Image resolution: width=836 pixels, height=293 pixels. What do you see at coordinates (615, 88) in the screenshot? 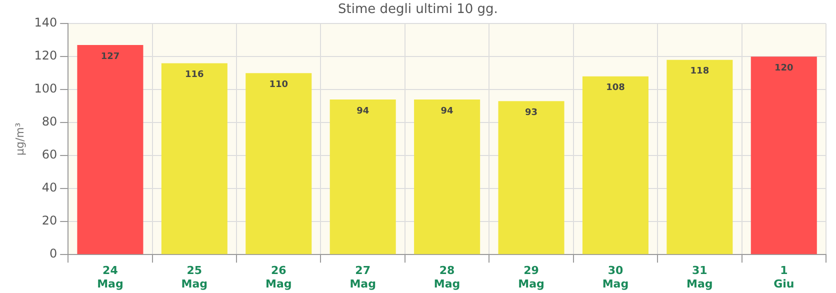
I see `data-label: 108` at bounding box center [615, 88].